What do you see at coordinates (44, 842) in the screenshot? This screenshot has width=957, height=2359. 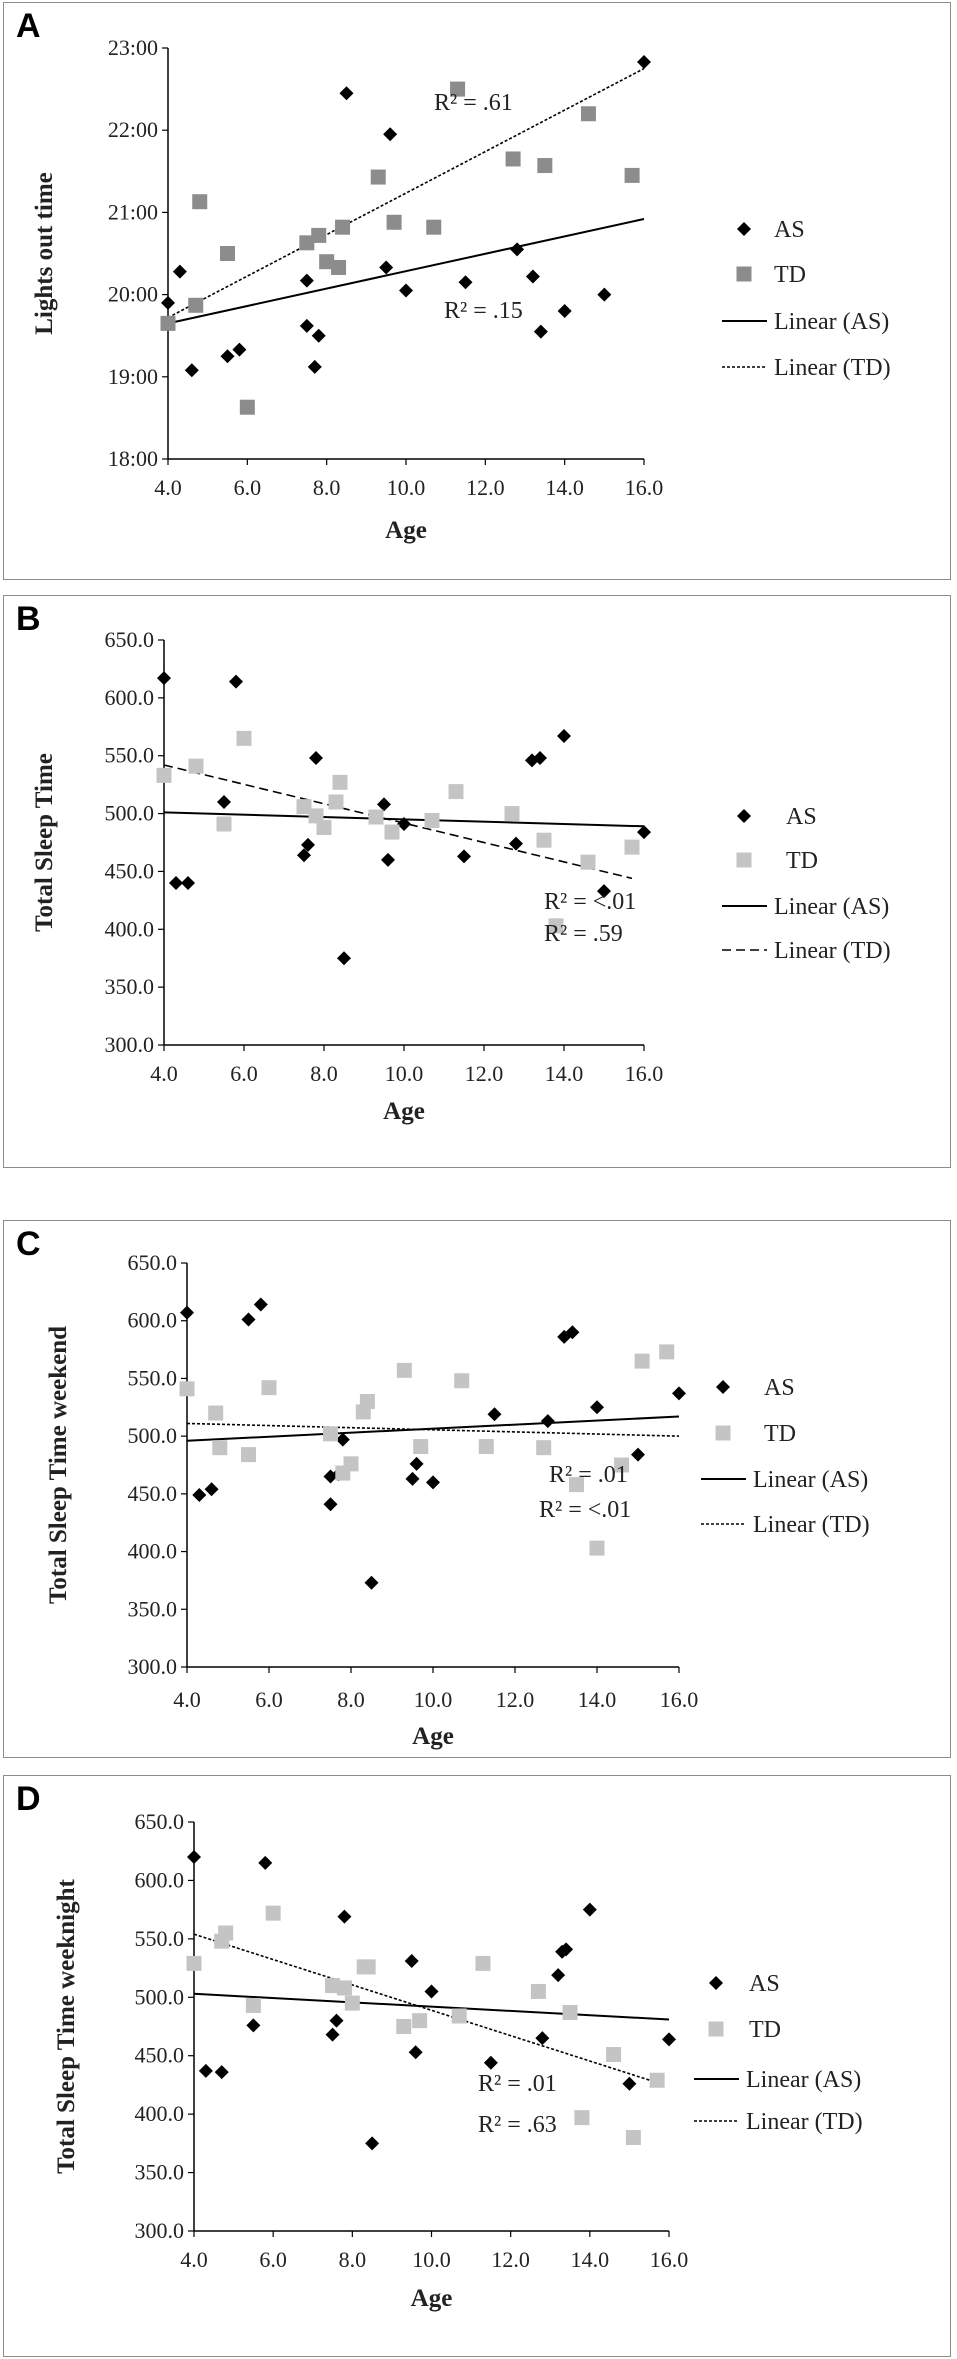 I see `y-axis-title: Total Sleep Time` at bounding box center [44, 842].